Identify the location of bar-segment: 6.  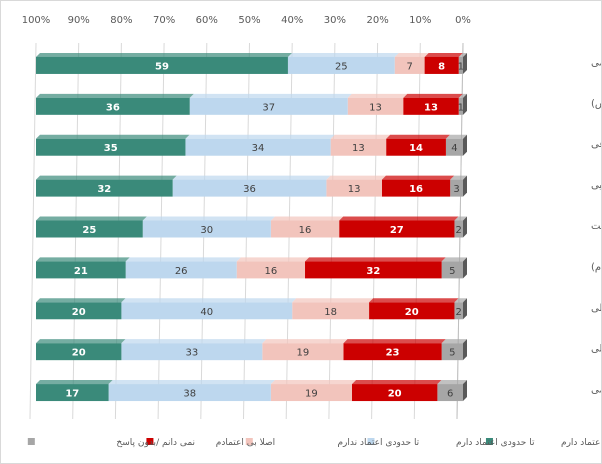
(452, 391).